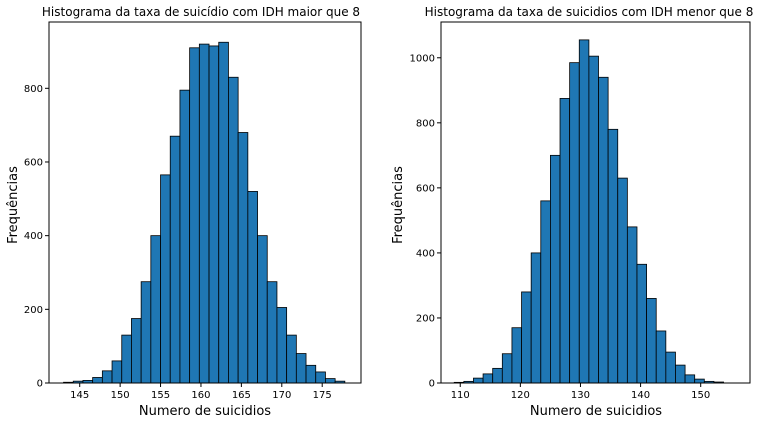  Describe the element at coordinates (281, 395) in the screenshot. I see `x-tick-label: 170` at that location.